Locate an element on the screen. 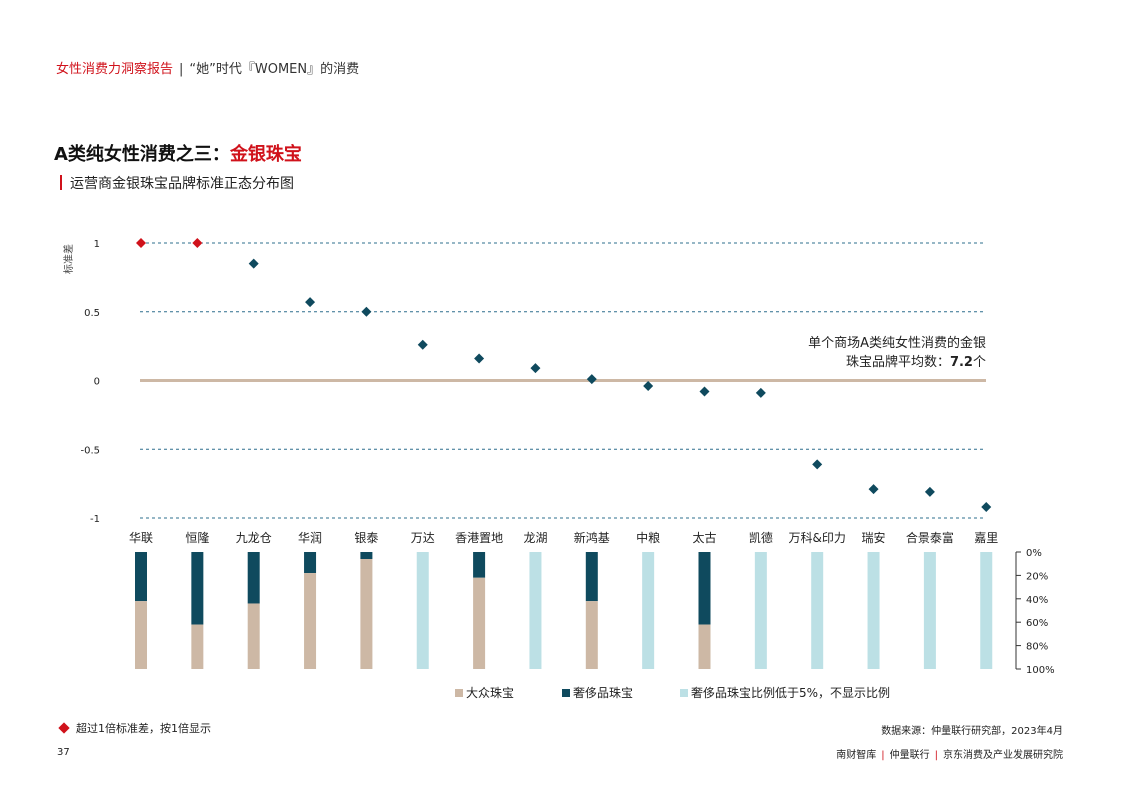 The image size is (1122, 794). legend-item-mass: 大众珠宝 is located at coordinates (484, 692).